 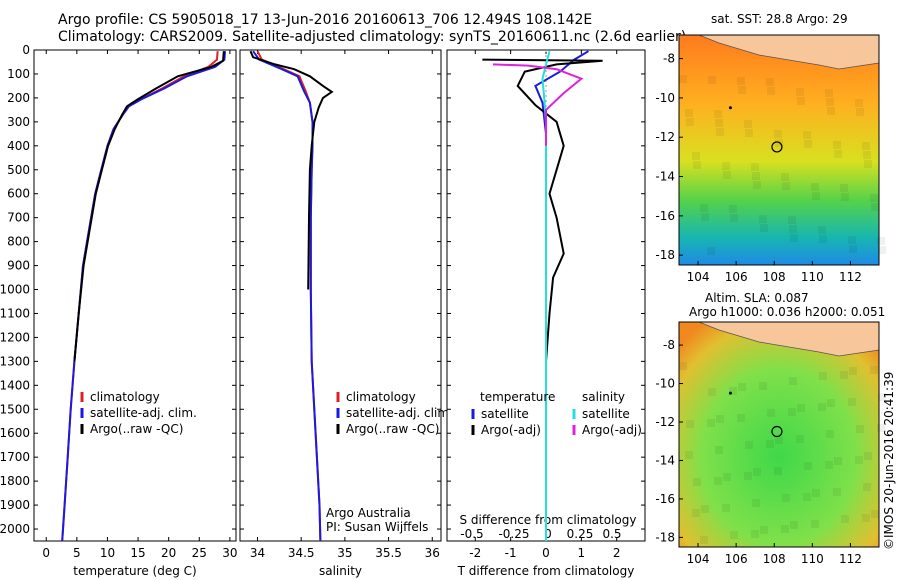 What do you see at coordinates (432, 553) in the screenshot?
I see `x-tick-label: 36` at bounding box center [432, 553].